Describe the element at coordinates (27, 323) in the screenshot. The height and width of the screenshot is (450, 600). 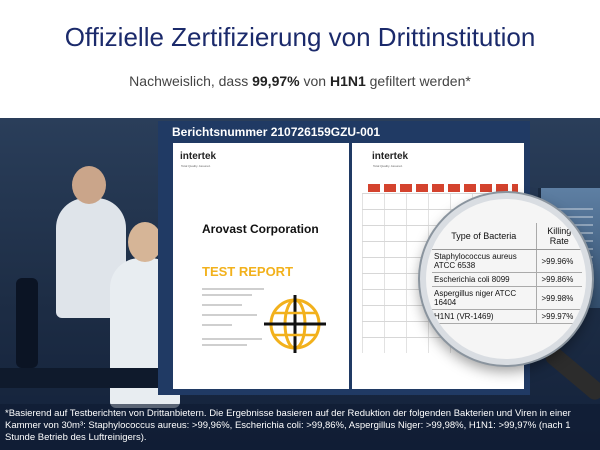
I see `microscope-icon` at that location.